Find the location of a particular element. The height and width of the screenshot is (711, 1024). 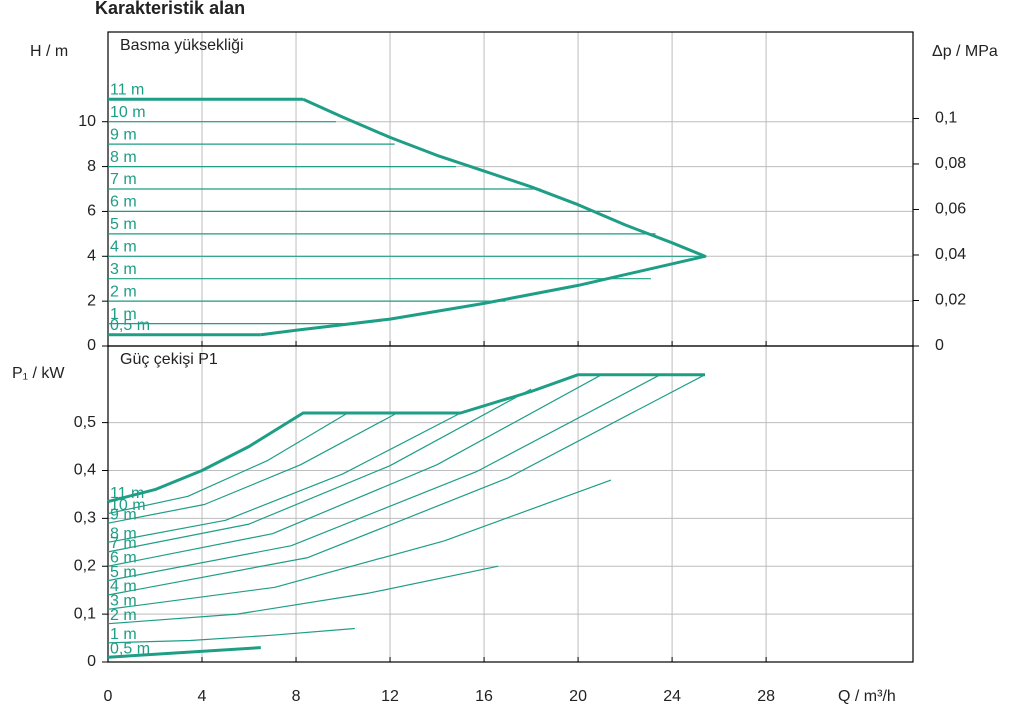

y-tick-label: 0,5 is located at coordinates (85, 422).